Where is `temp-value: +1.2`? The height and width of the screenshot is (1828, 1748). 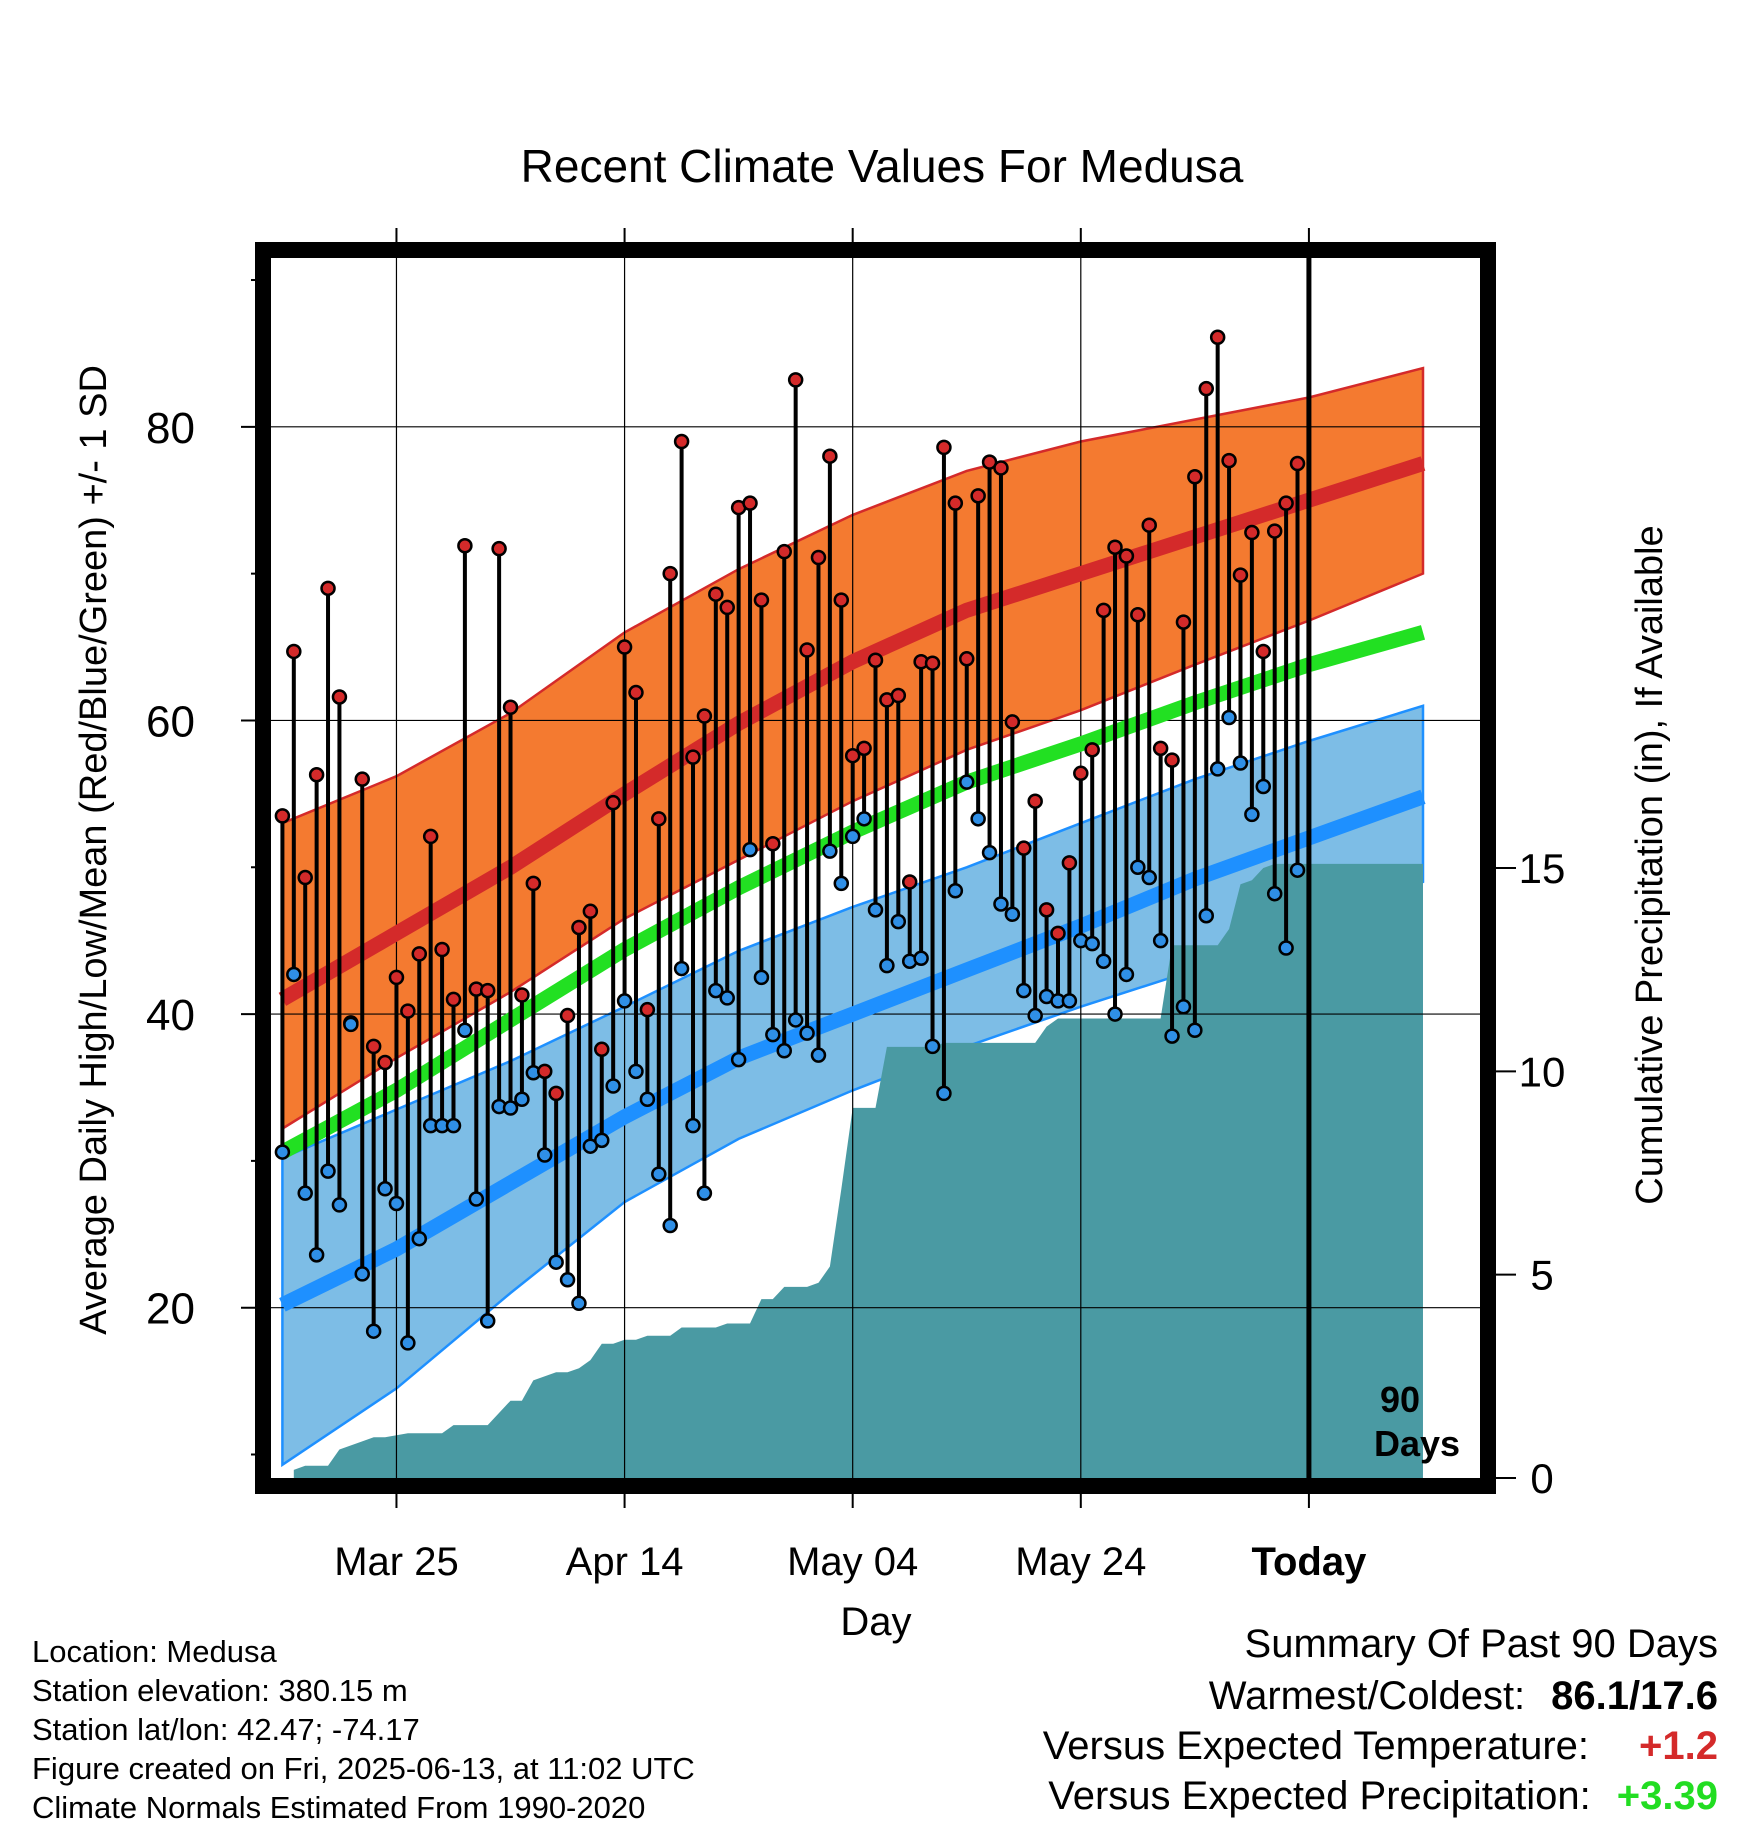 temp-value: +1.2 is located at coordinates (1678, 1746).